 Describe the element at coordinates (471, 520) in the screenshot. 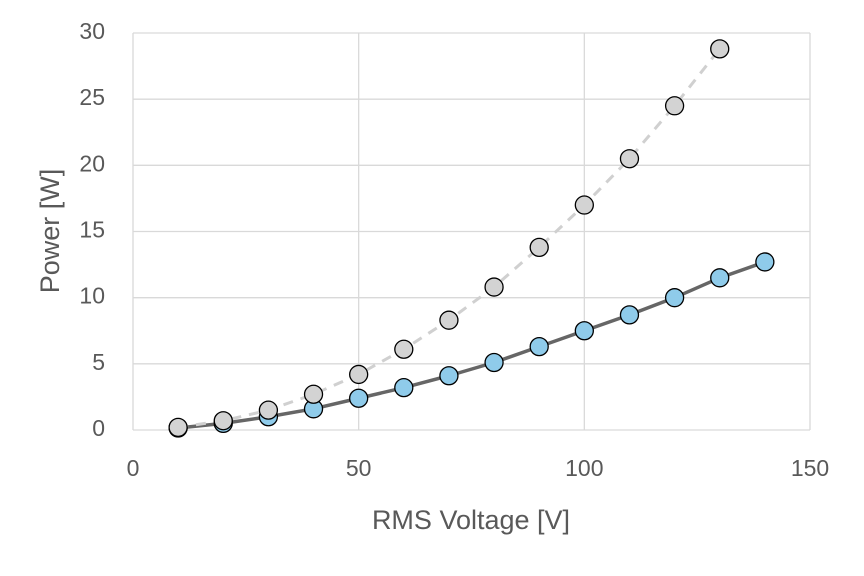

I see `x-axis-title: RMS Voltage [V]` at that location.